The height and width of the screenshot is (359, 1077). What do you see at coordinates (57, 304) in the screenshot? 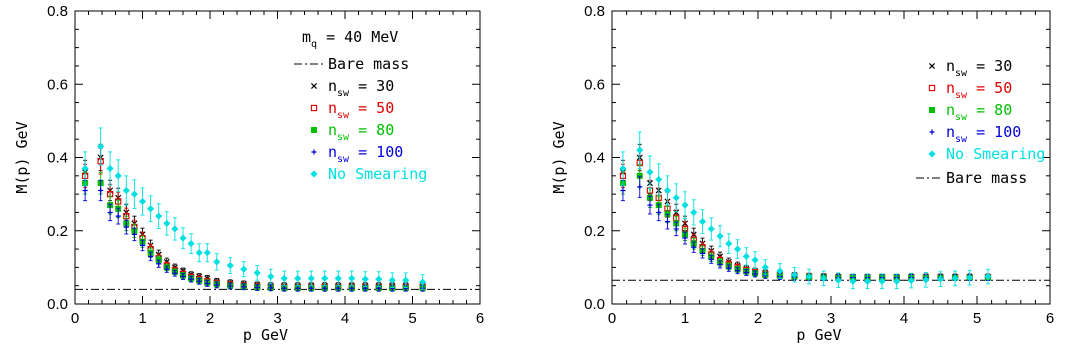
I see `y-tick-label: 0.0` at bounding box center [57, 304].